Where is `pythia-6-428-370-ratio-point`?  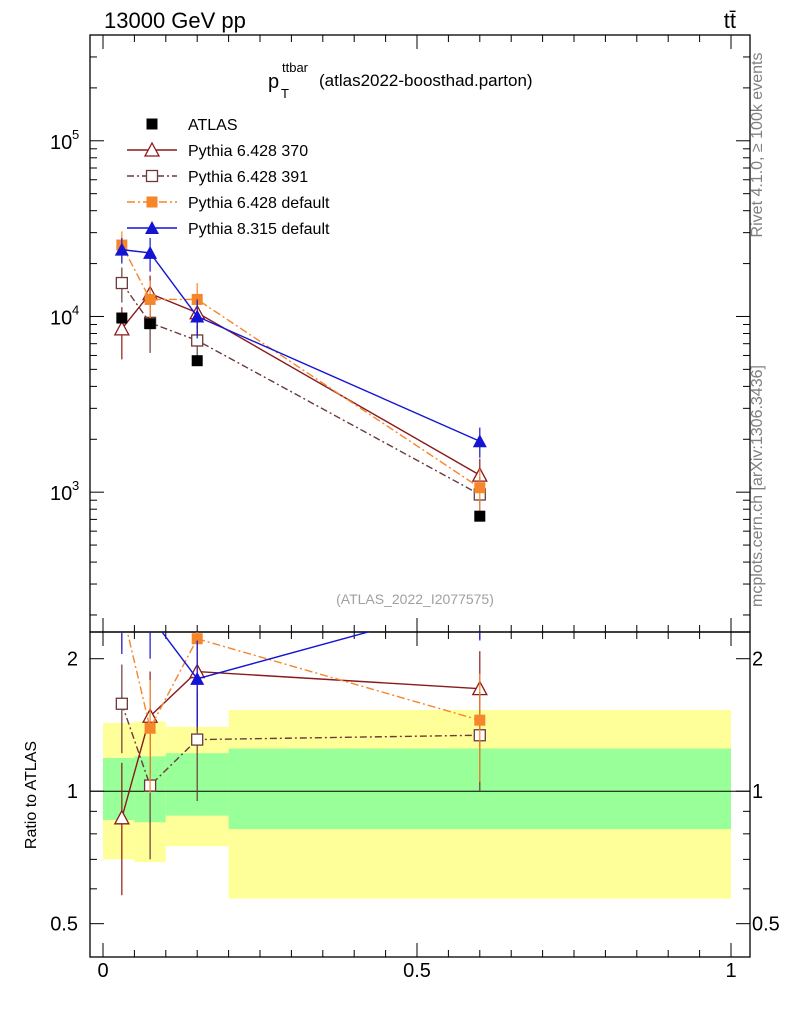
pythia-6-428-370-ratio-point is located at coordinates (121, 817).